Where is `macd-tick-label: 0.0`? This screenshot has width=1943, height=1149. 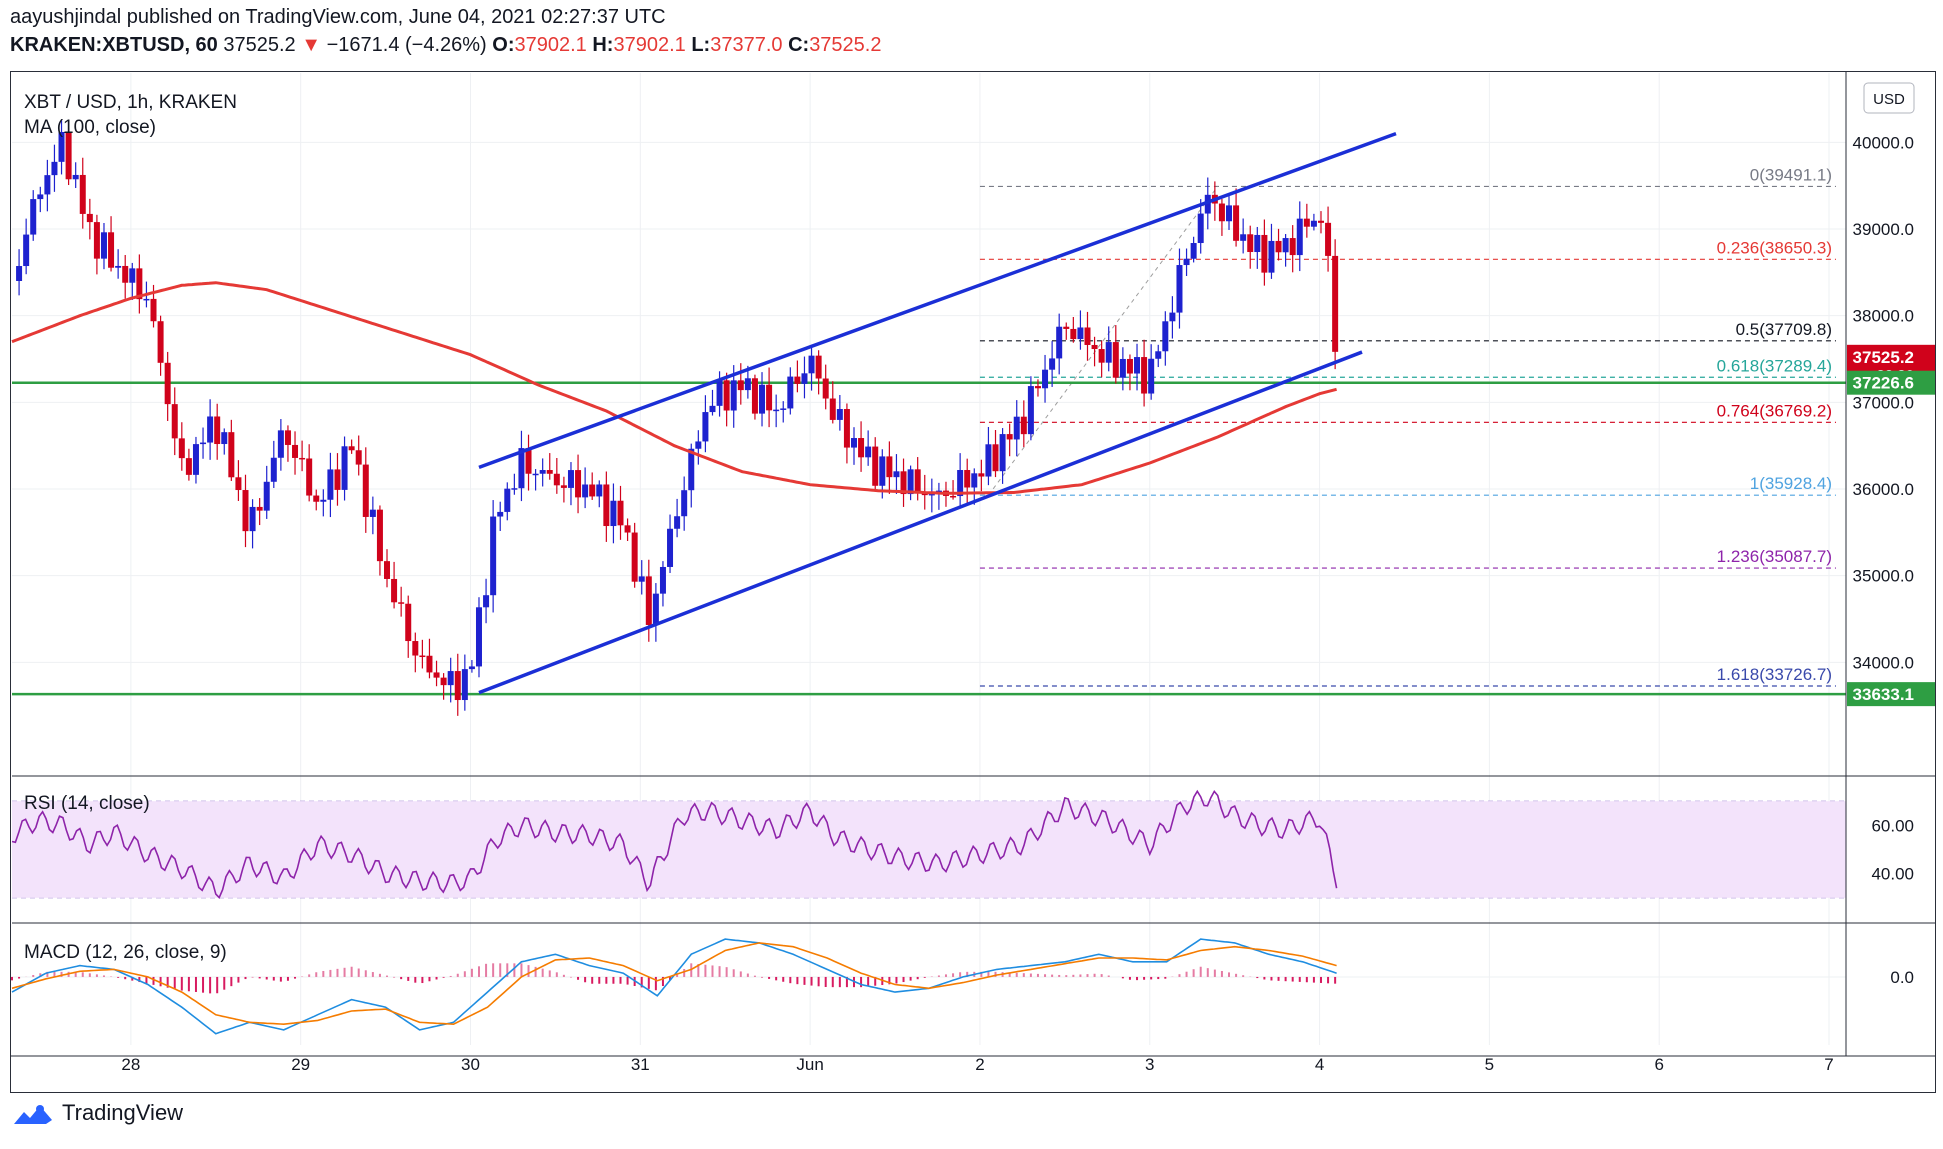 macd-tick-label: 0.0 is located at coordinates (1902, 977).